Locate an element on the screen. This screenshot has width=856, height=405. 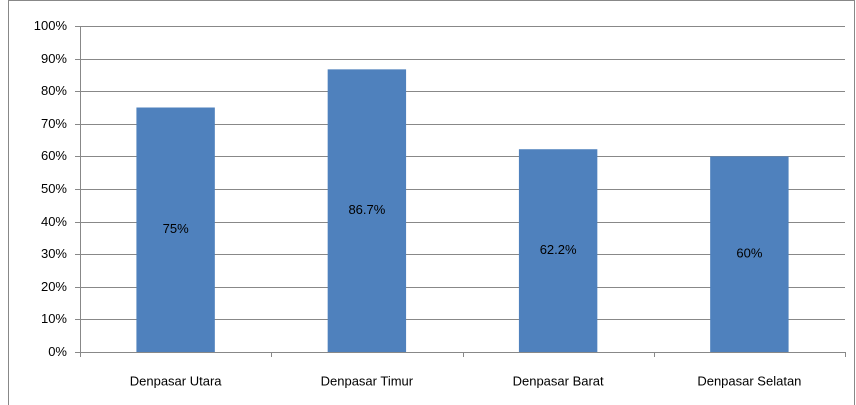
y-tick-label: 70% is located at coordinates (54, 123).